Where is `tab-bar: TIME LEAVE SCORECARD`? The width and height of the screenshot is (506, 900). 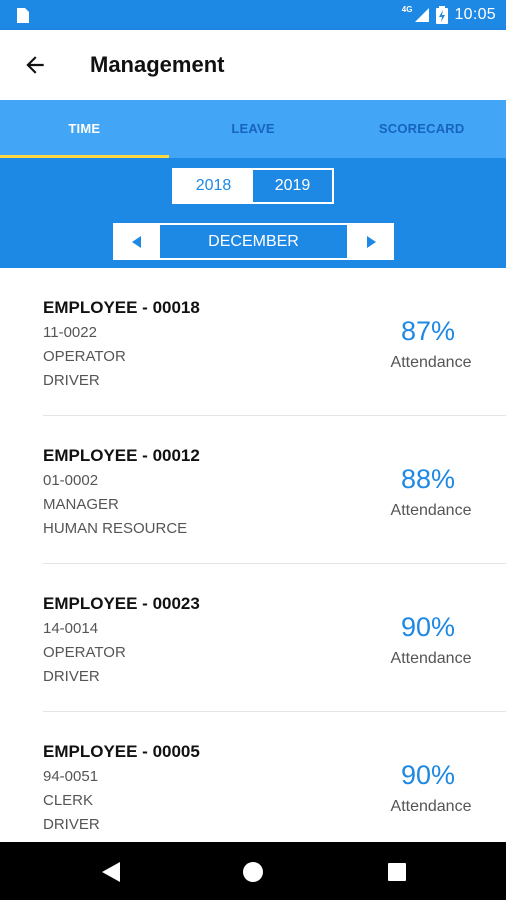 tab-bar: TIME LEAVE SCORECARD is located at coordinates (253, 129).